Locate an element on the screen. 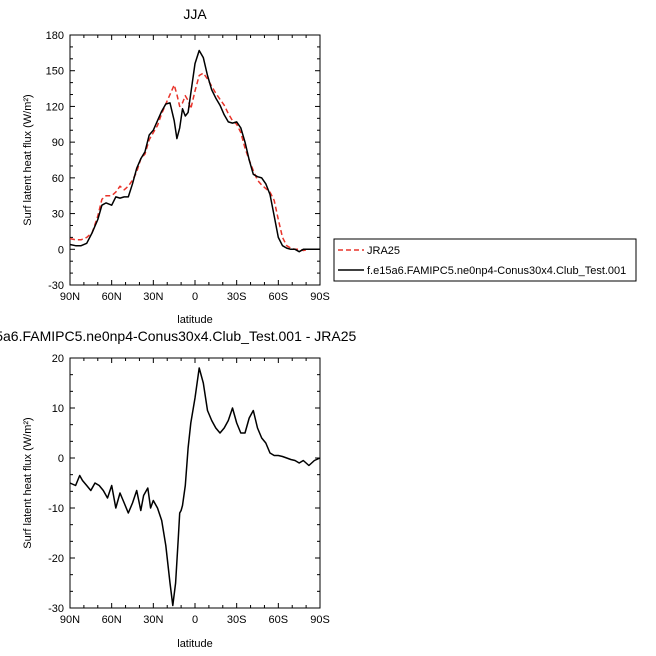 Image resolution: width=656 pixels, height=656 pixels. legend-box is located at coordinates (485, 260).